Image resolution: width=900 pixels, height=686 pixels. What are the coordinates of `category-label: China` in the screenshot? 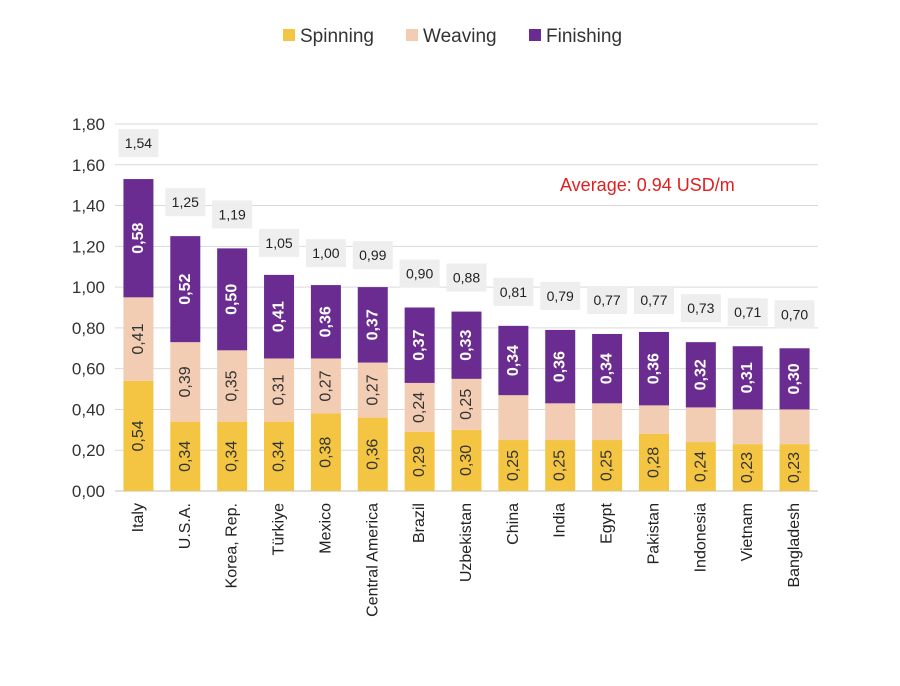 It's located at (513, 524).